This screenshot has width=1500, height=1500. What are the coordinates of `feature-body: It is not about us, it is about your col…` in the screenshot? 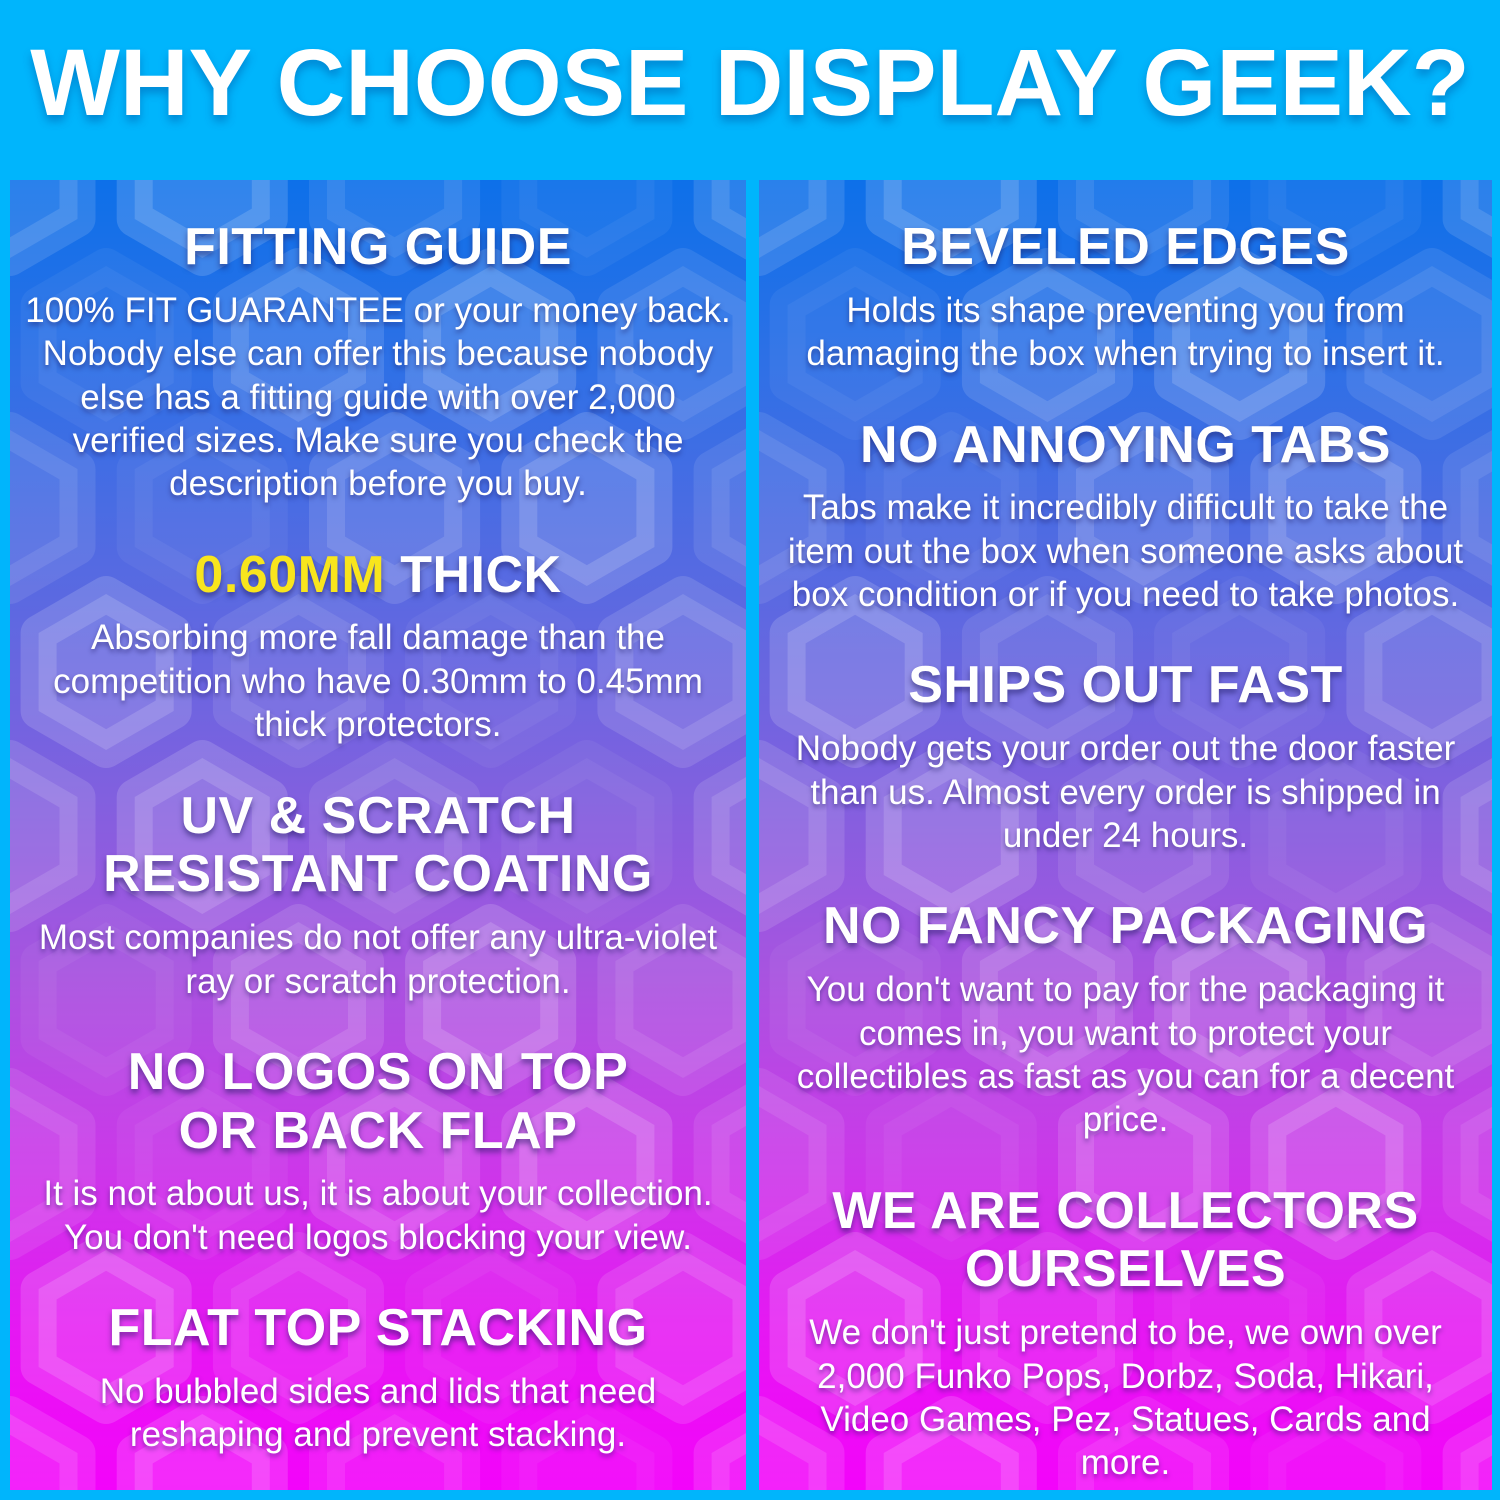 It's located at (378, 1215).